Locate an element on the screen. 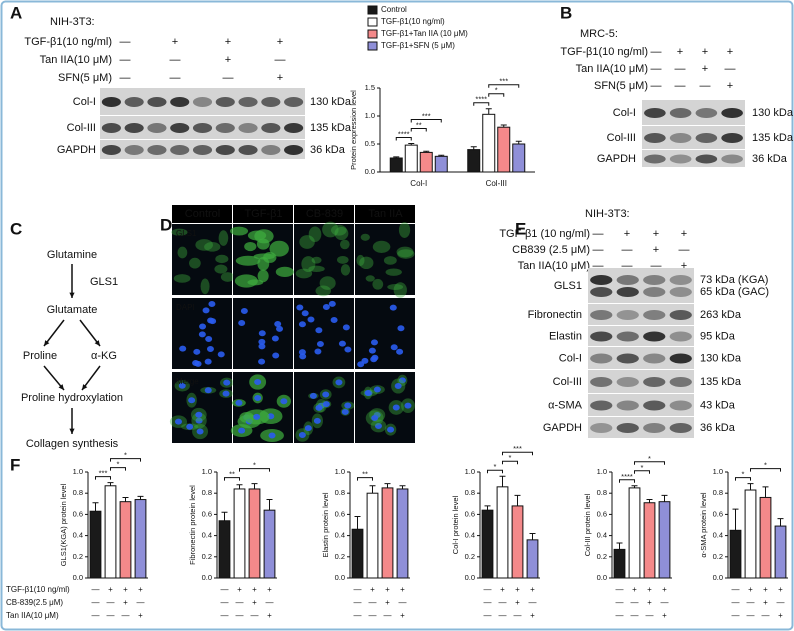 This screenshot has height=631, width=794. legend-swatch is located at coordinates (372, 34).